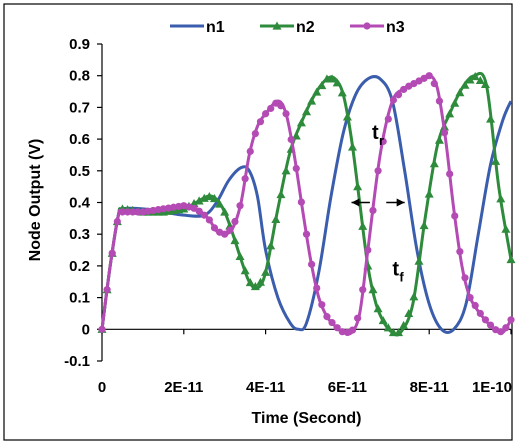  What do you see at coordinates (79, 234) in the screenshot?
I see `y-tick-label: 0.3` at bounding box center [79, 234].